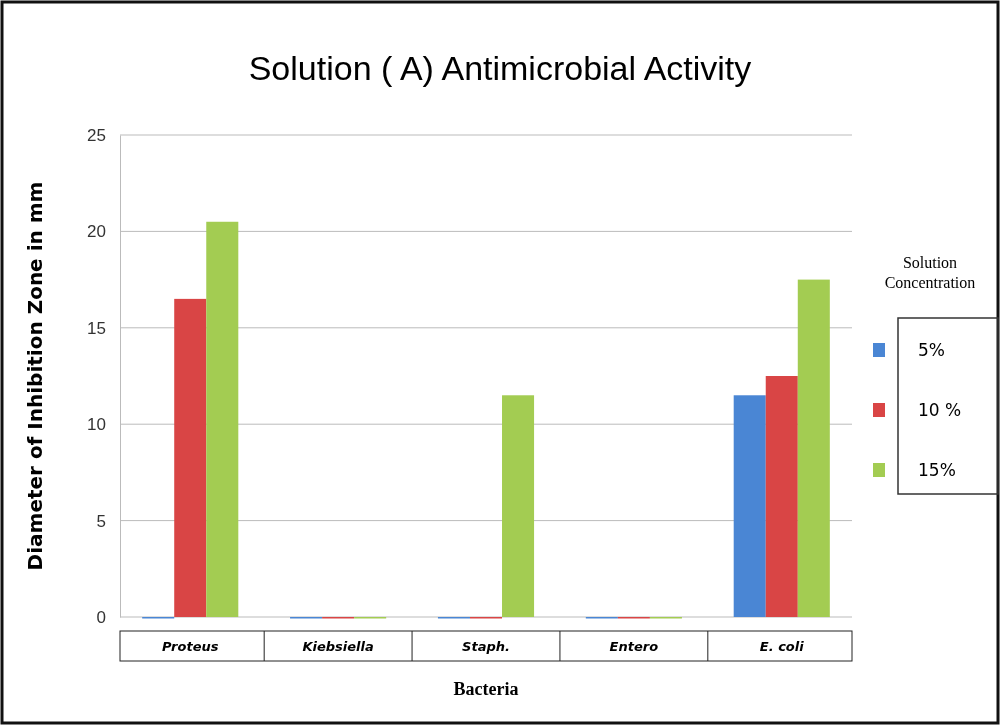 Image resolution: width=1002 pixels, height=727 pixels. What do you see at coordinates (35, 376) in the screenshot?
I see `y-axis-title: Diameter of Inhibition Zone in mm` at bounding box center [35, 376].